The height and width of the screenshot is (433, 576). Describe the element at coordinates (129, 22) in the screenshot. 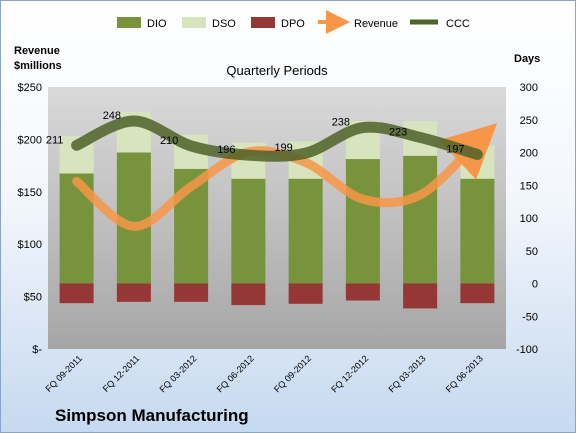

I see `legend-swatch-dio` at that location.